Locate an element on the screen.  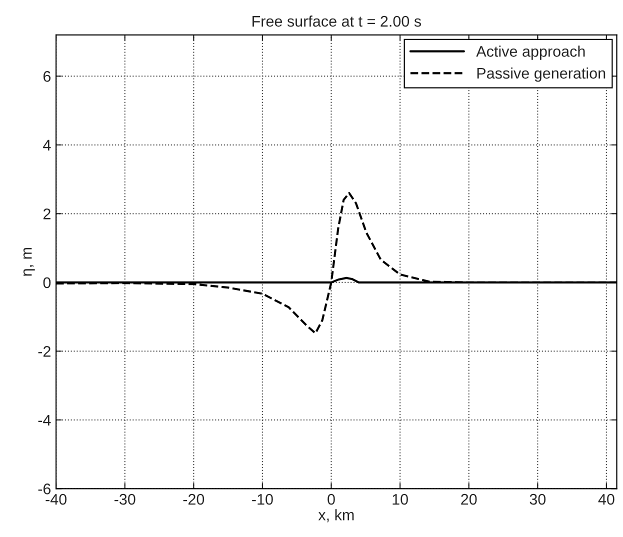
x-tick-label: 40 is located at coordinates (606, 499).